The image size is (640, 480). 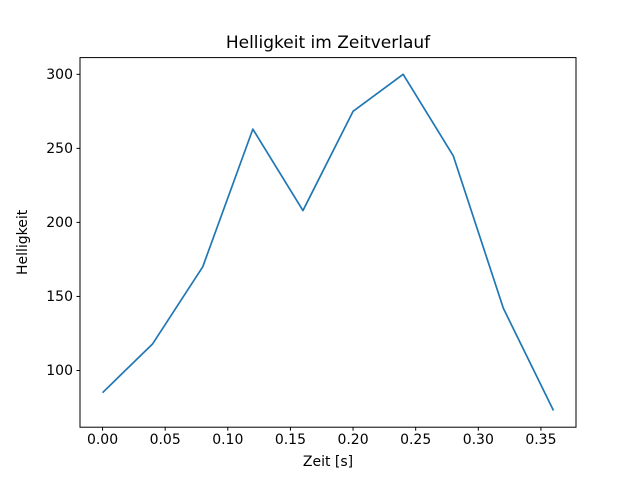 What do you see at coordinates (227, 440) in the screenshot?
I see `x-tick-label: 0.10` at bounding box center [227, 440].